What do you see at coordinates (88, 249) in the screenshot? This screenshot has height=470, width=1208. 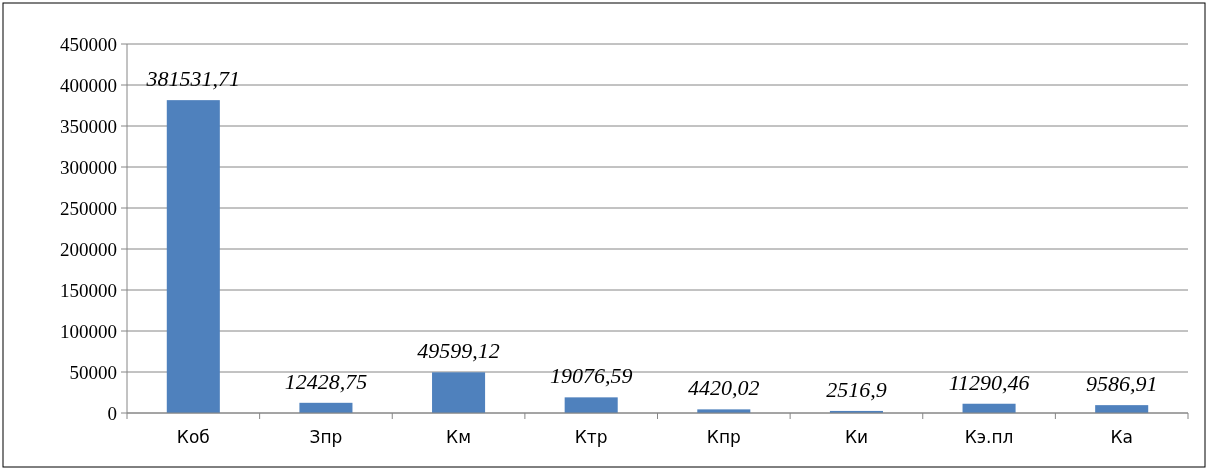 I see `y-tick-label: 200000` at bounding box center [88, 249].